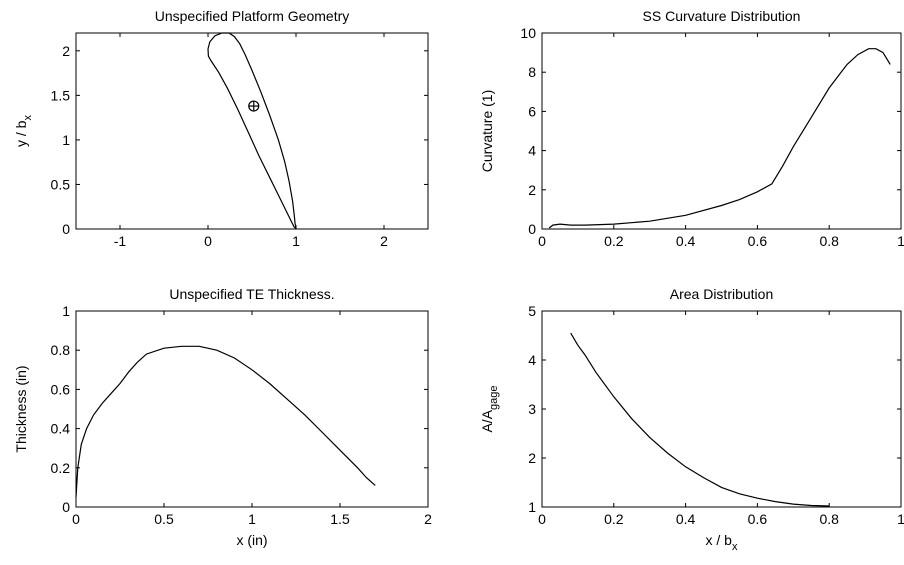 Image resolution: width=904 pixels, height=565 pixels. I want to click on y-axis-label-subscript: x, so click(28, 118).